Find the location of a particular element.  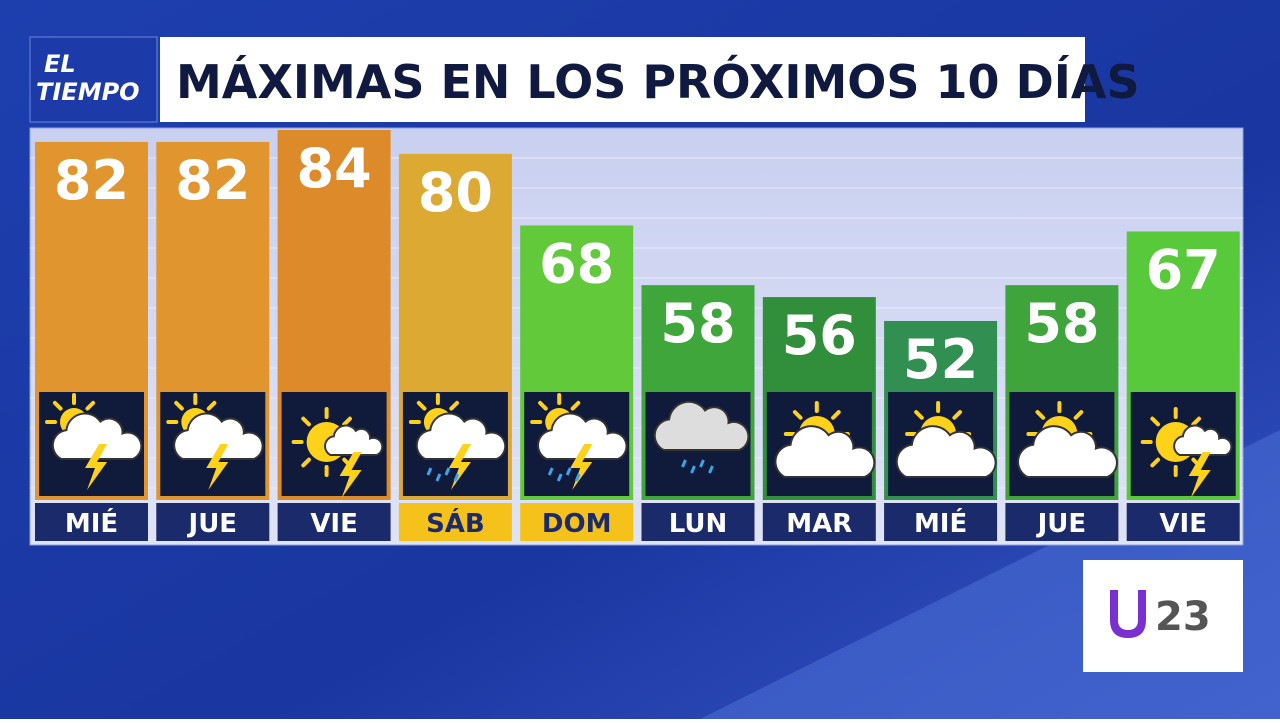

value-label: 68 is located at coordinates (576, 263).